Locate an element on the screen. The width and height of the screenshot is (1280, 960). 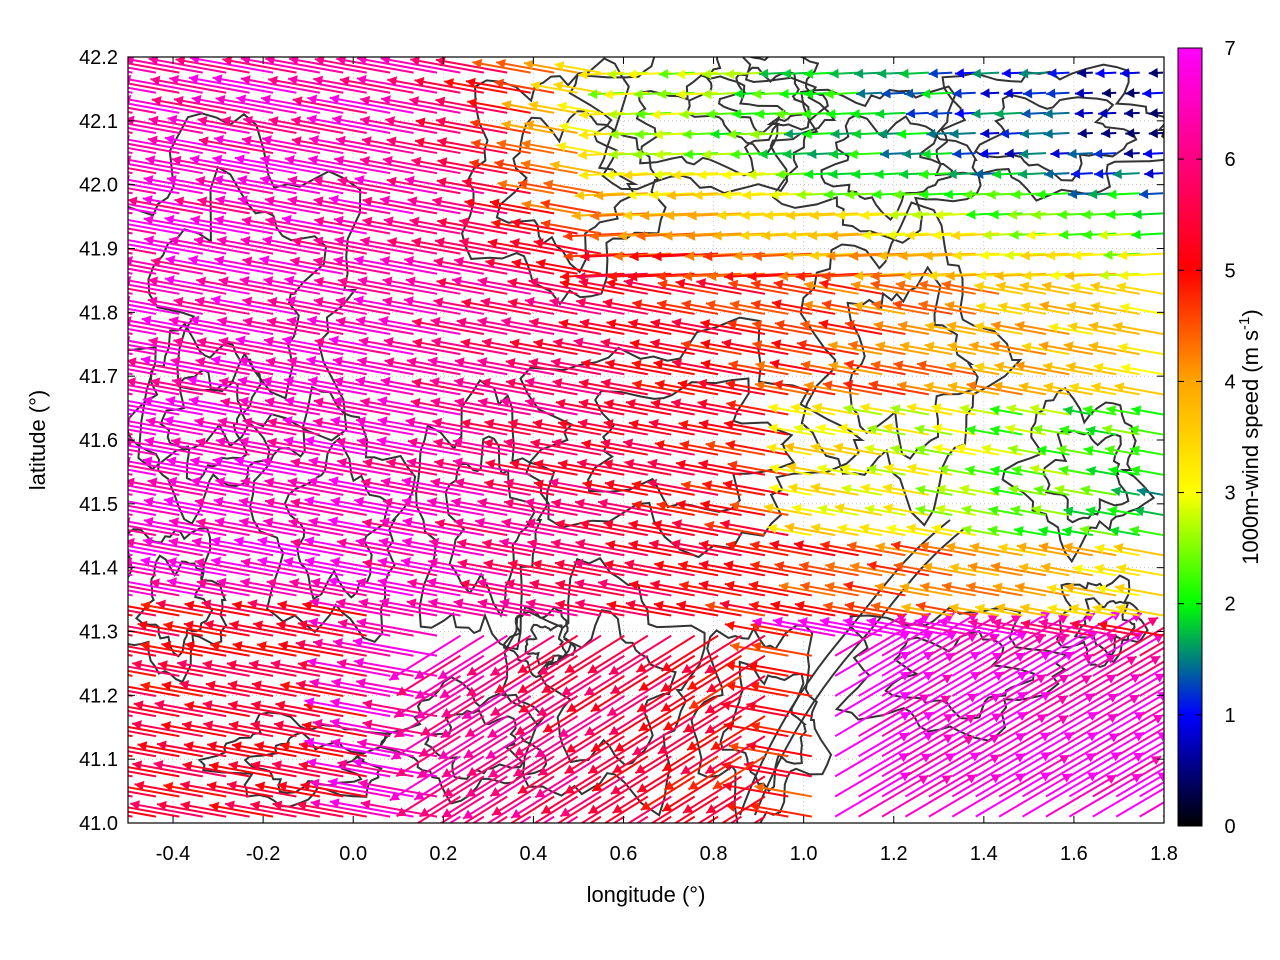
y-tick-label: 41.4 is located at coordinates (98, 569).